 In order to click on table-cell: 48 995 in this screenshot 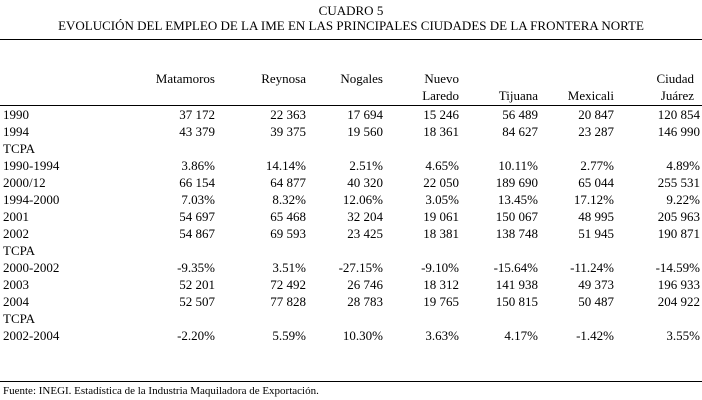, I will do `click(596, 216)`.